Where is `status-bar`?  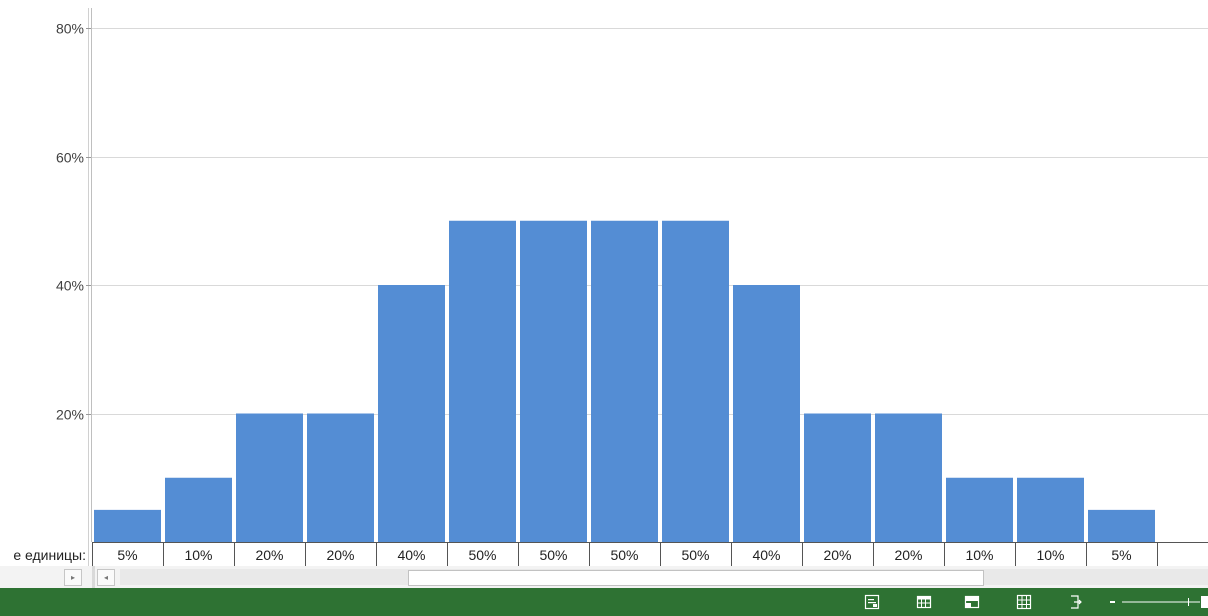
status-bar is located at coordinates (604, 602).